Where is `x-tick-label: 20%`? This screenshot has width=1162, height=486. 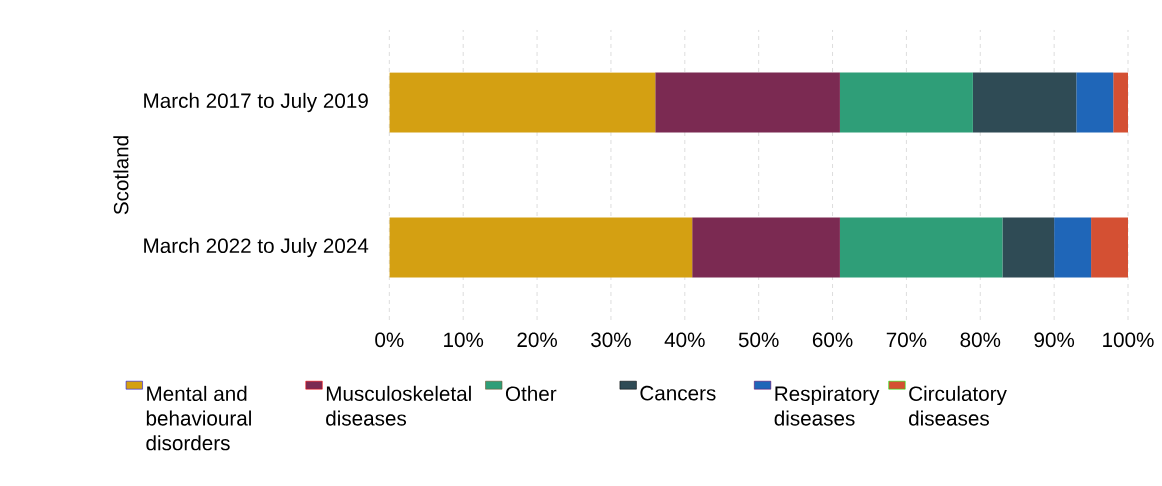 x-tick-label: 20% is located at coordinates (537, 340).